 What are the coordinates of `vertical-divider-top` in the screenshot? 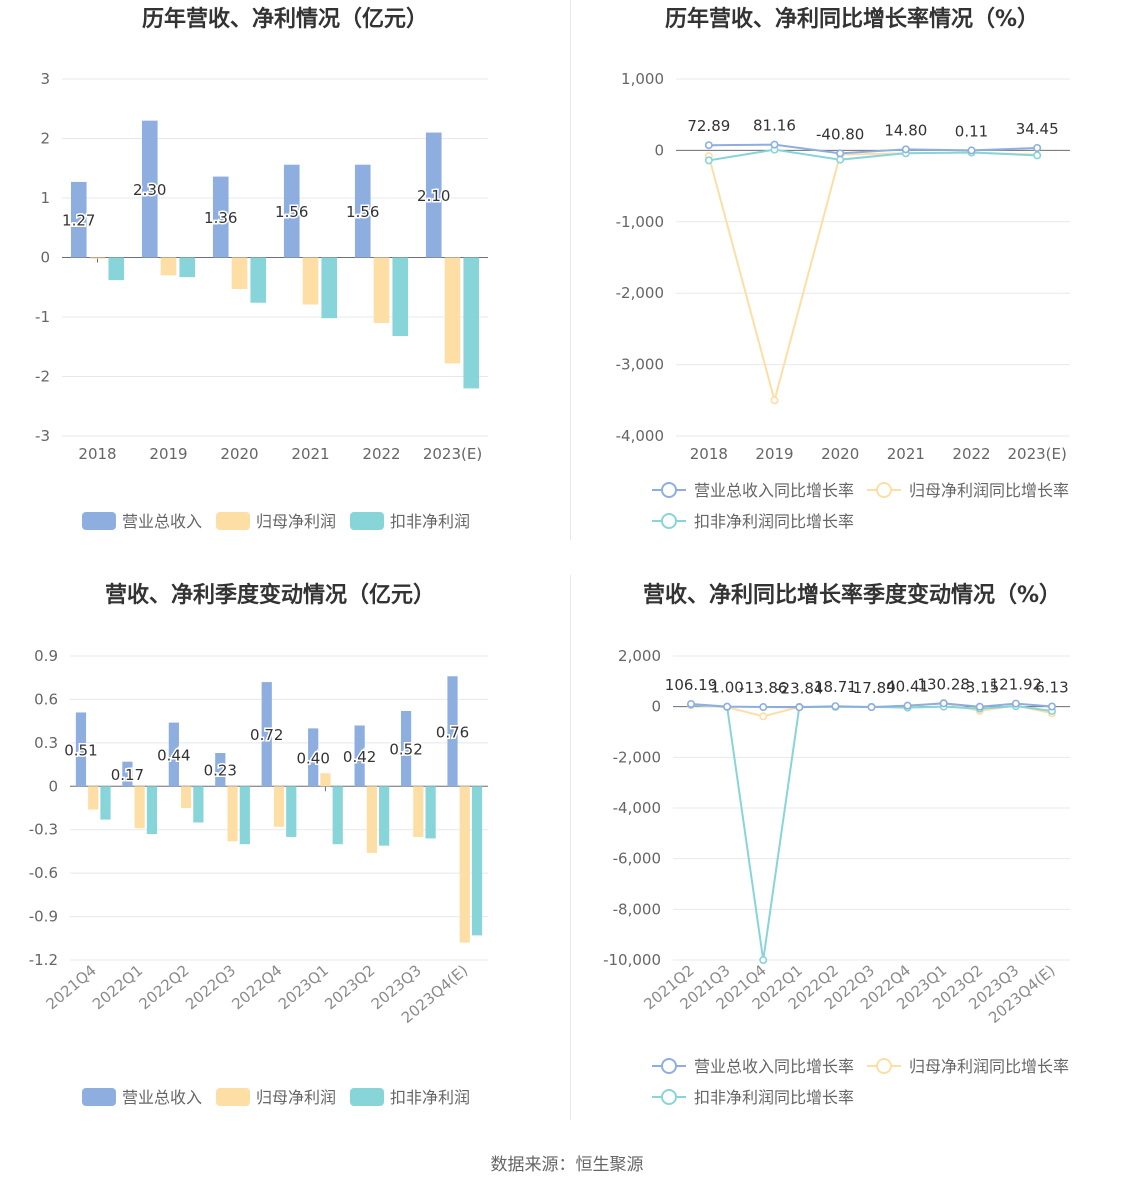 It's located at (570, 270).